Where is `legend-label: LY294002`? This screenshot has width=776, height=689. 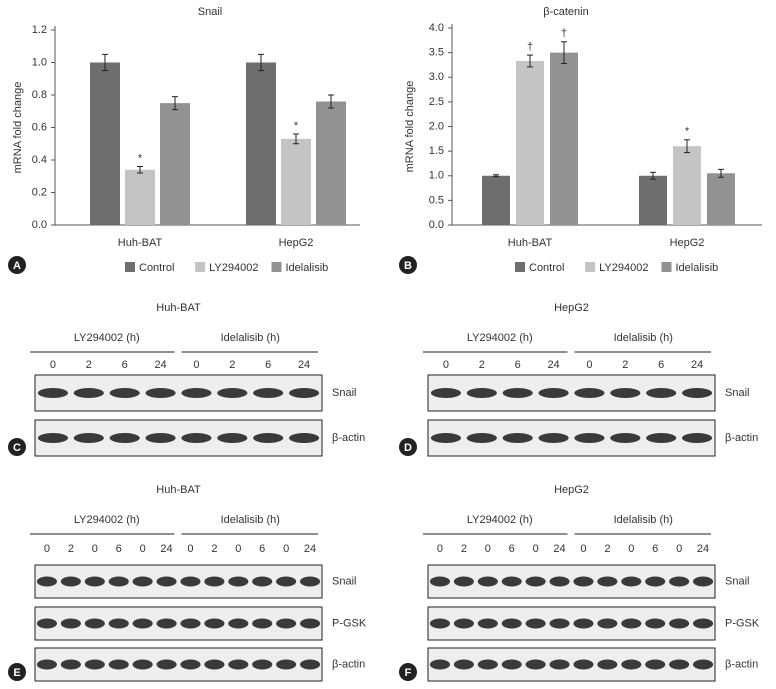
legend-label: LY294002 is located at coordinates (233, 268).